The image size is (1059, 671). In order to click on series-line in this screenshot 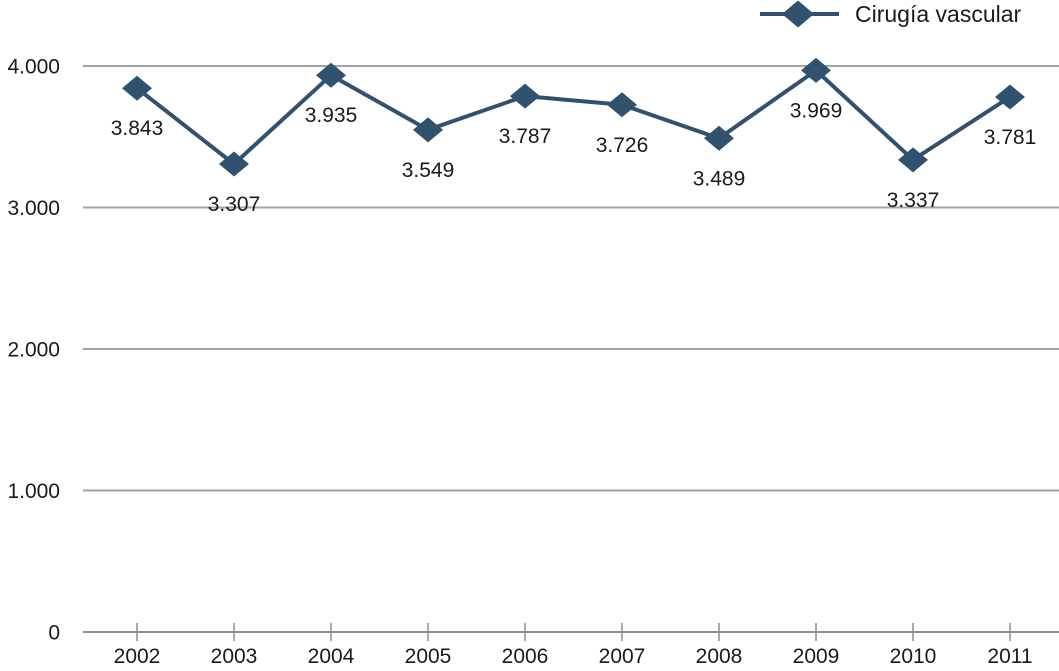, I will do `click(573, 117)`.